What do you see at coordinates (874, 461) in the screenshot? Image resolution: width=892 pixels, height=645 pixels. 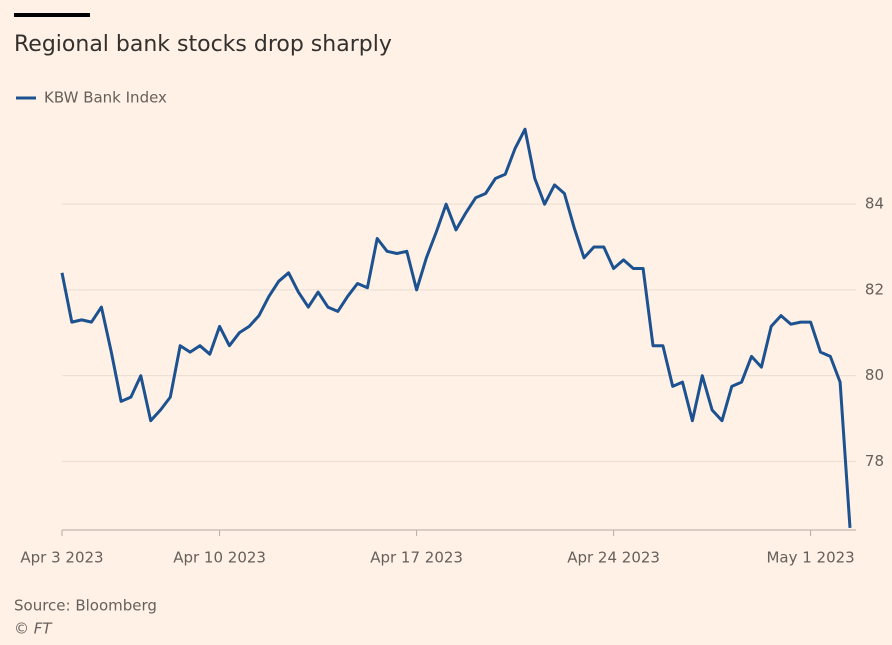 I see `y-tick-label: 78` at bounding box center [874, 461].